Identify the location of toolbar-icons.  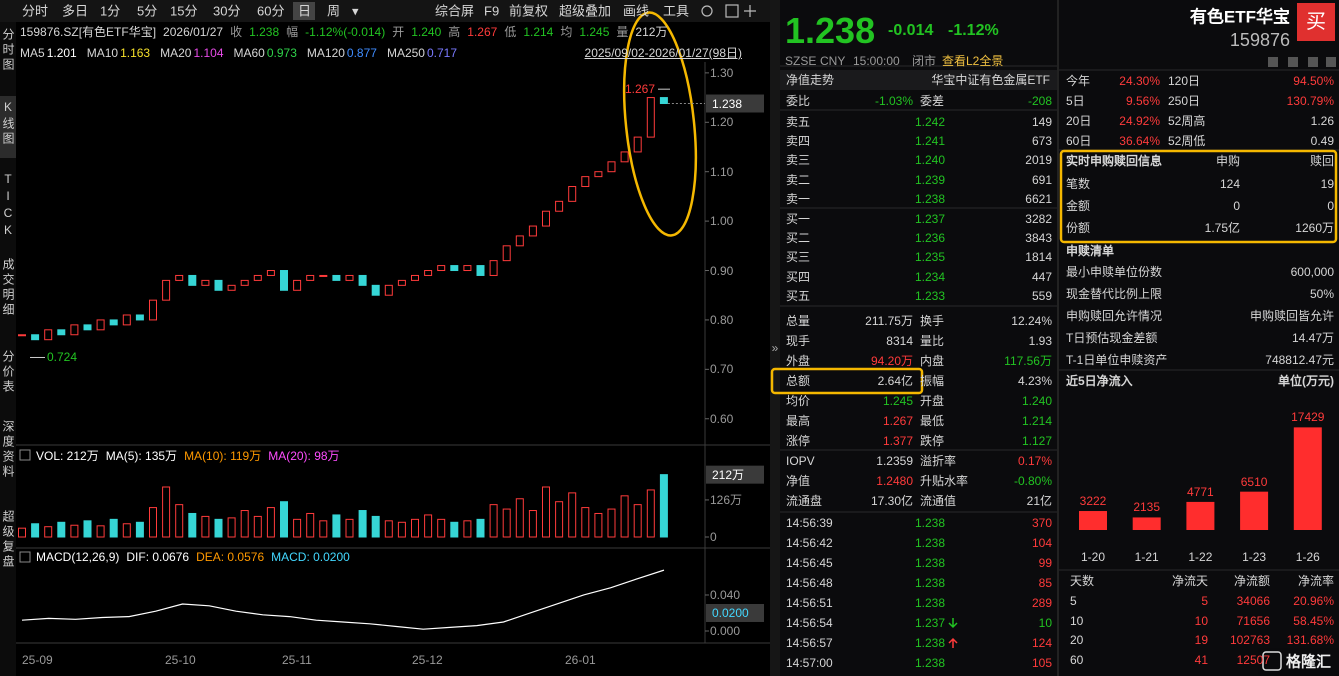
(728, 11).